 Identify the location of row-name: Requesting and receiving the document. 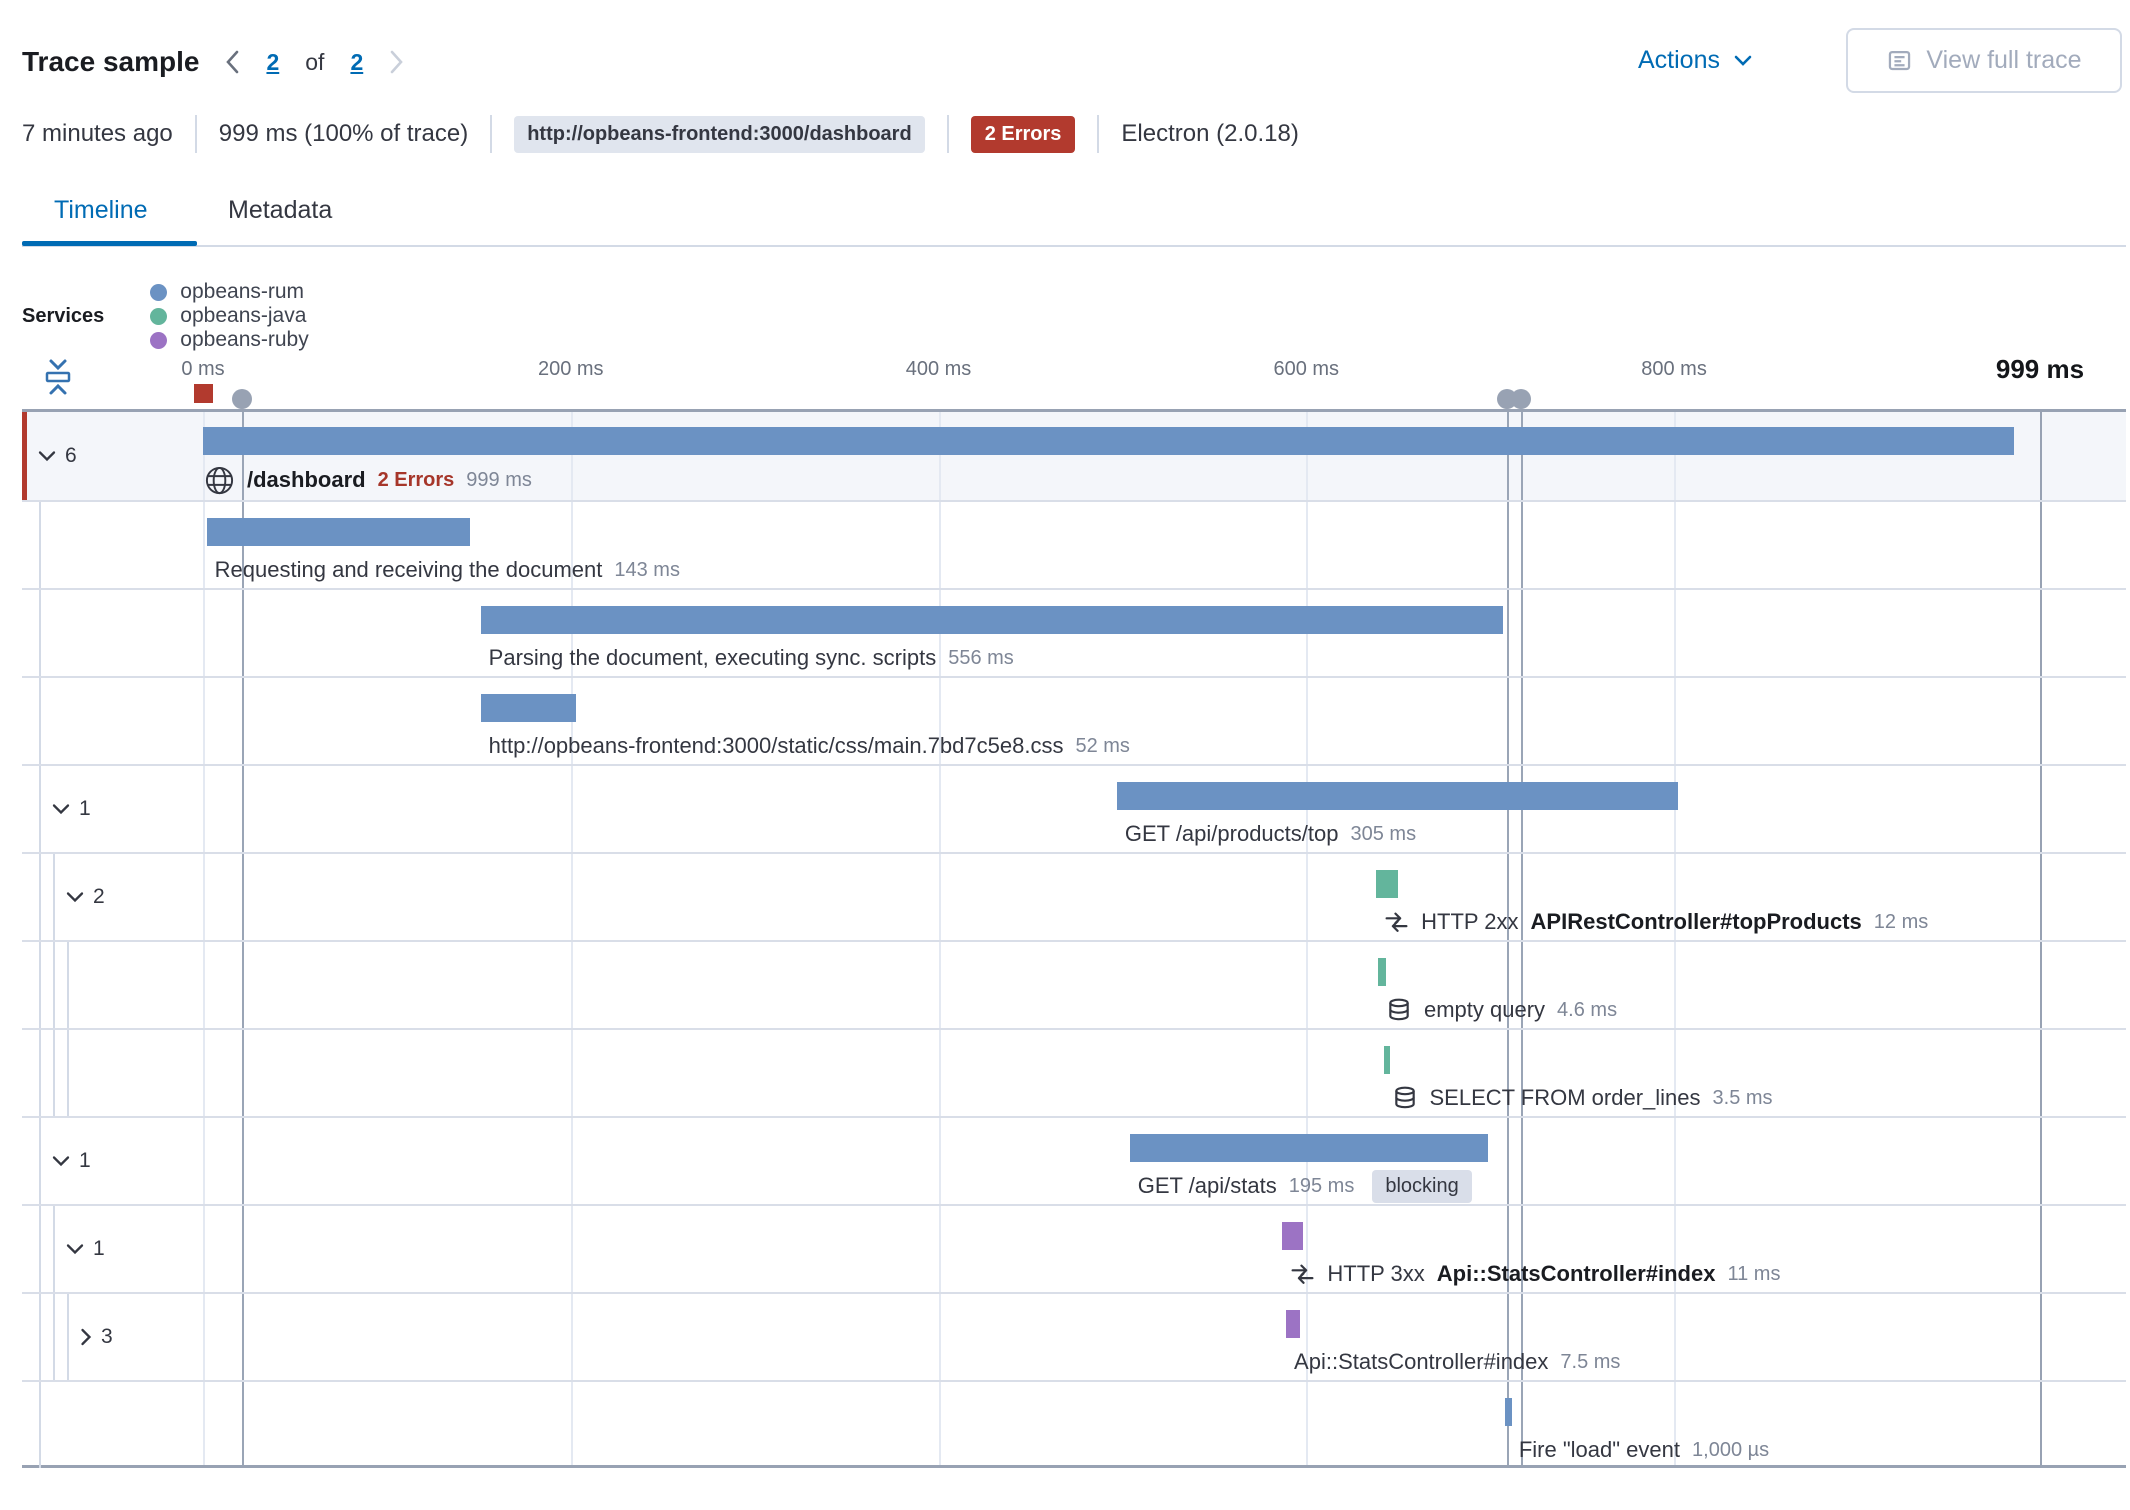
(408, 569).